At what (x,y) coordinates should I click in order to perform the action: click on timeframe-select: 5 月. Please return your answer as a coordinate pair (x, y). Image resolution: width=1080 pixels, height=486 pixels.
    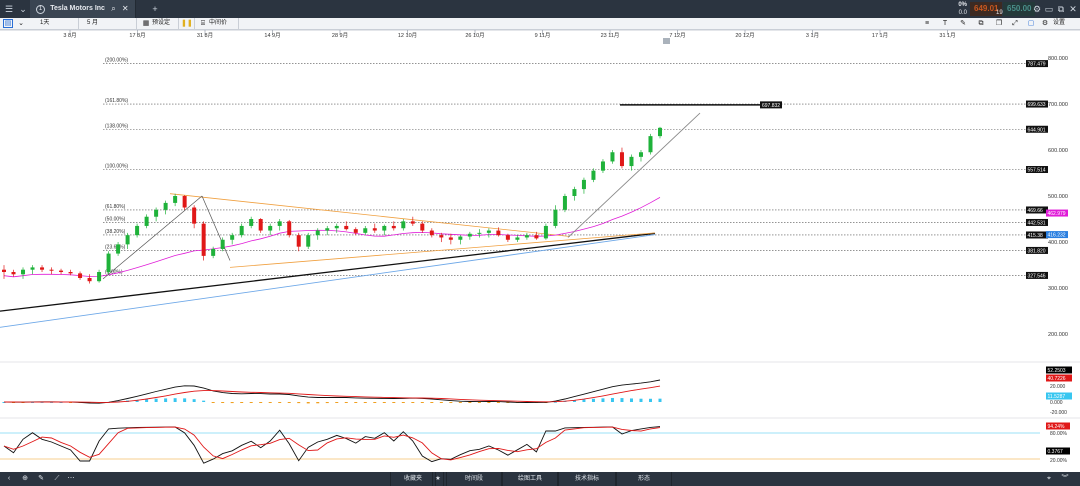
    Looking at the image, I should click on (93, 23).